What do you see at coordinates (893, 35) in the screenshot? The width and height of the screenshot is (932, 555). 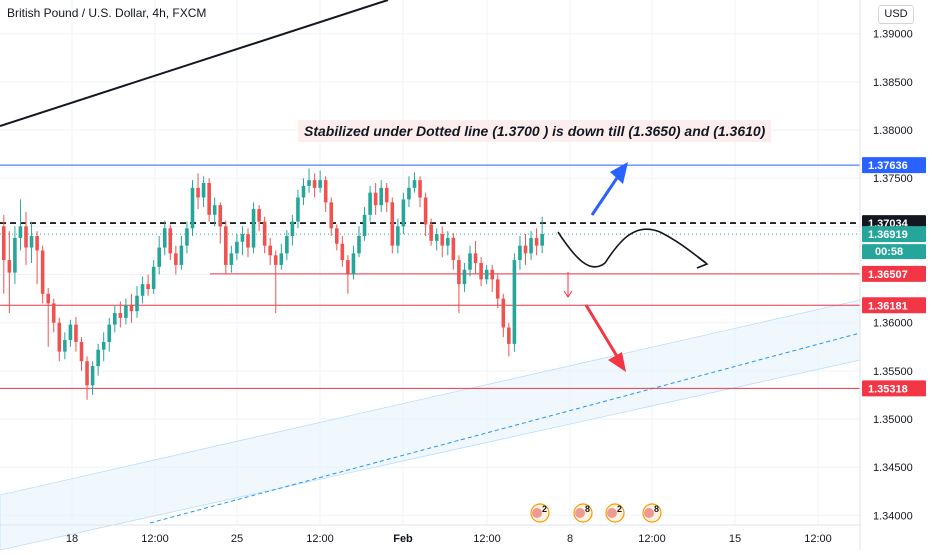 I see `y-tick-label: 1.39000` at bounding box center [893, 35].